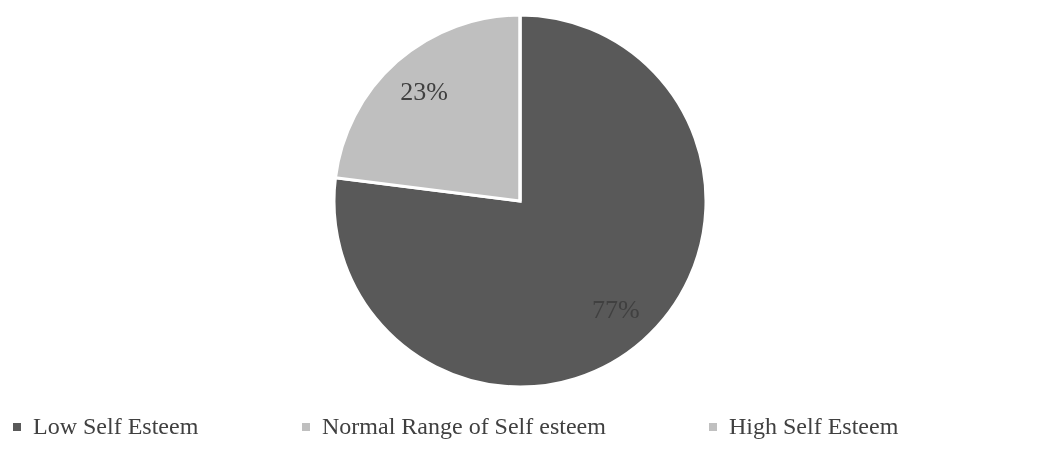 This screenshot has width=1059, height=456. Describe the element at coordinates (424, 92) in the screenshot. I see `data-label: 23%` at that location.